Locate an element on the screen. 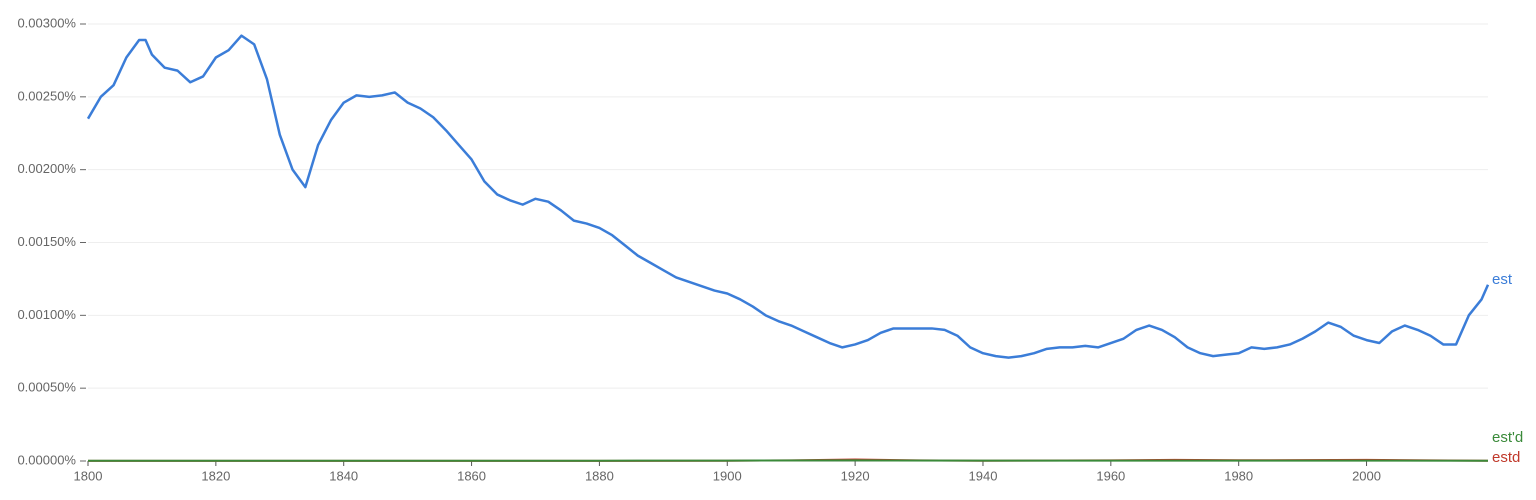 Image resolution: width=1536 pixels, height=500 pixels. y-tick-label: 0.00300% is located at coordinates (46, 22).